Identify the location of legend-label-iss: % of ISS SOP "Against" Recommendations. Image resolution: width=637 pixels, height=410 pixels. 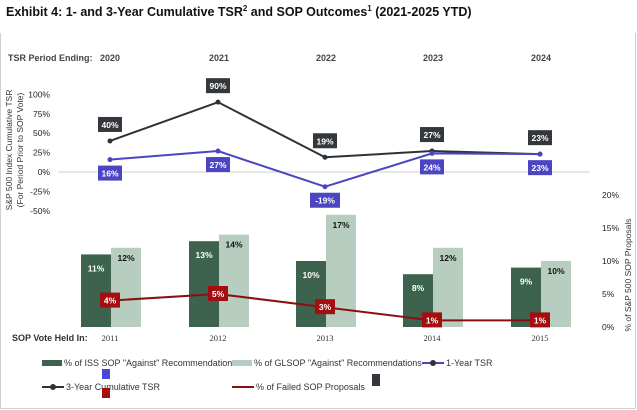
(150, 363).